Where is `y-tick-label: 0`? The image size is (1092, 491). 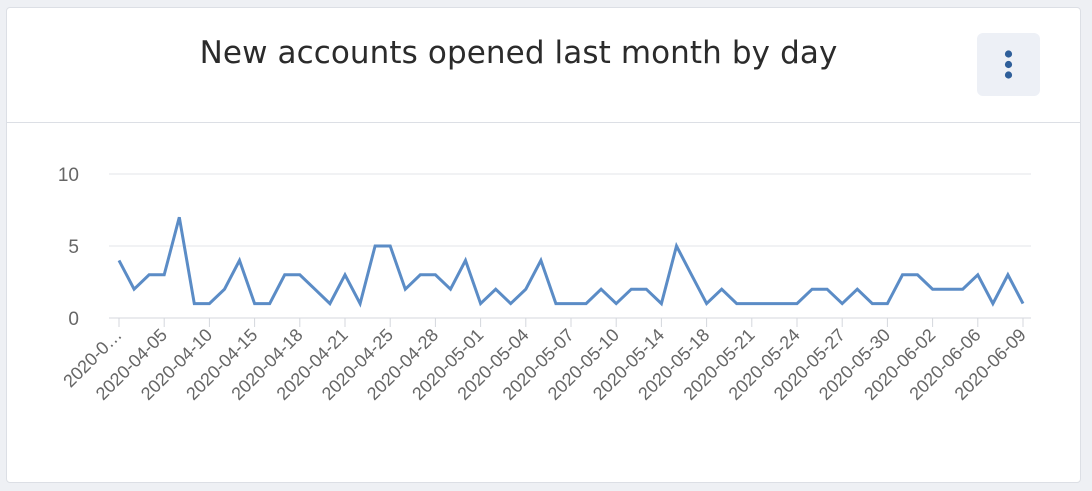 y-tick-label: 0 is located at coordinates (73, 319).